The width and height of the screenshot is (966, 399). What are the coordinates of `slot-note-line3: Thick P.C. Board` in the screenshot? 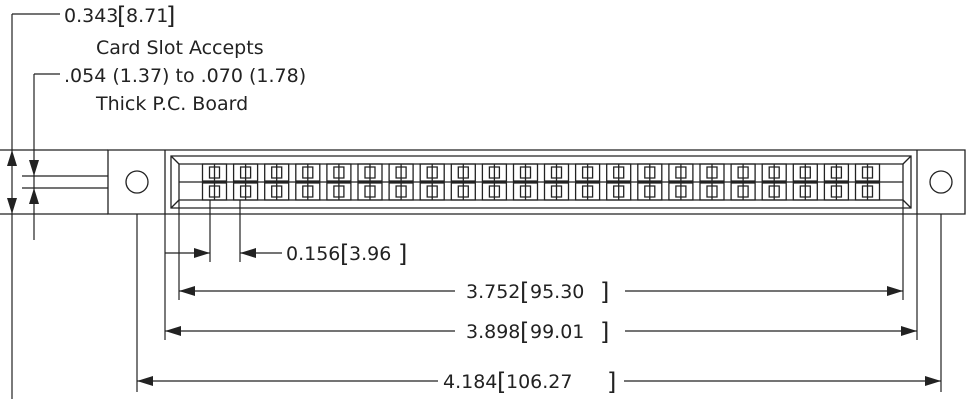 It's located at (171, 104).